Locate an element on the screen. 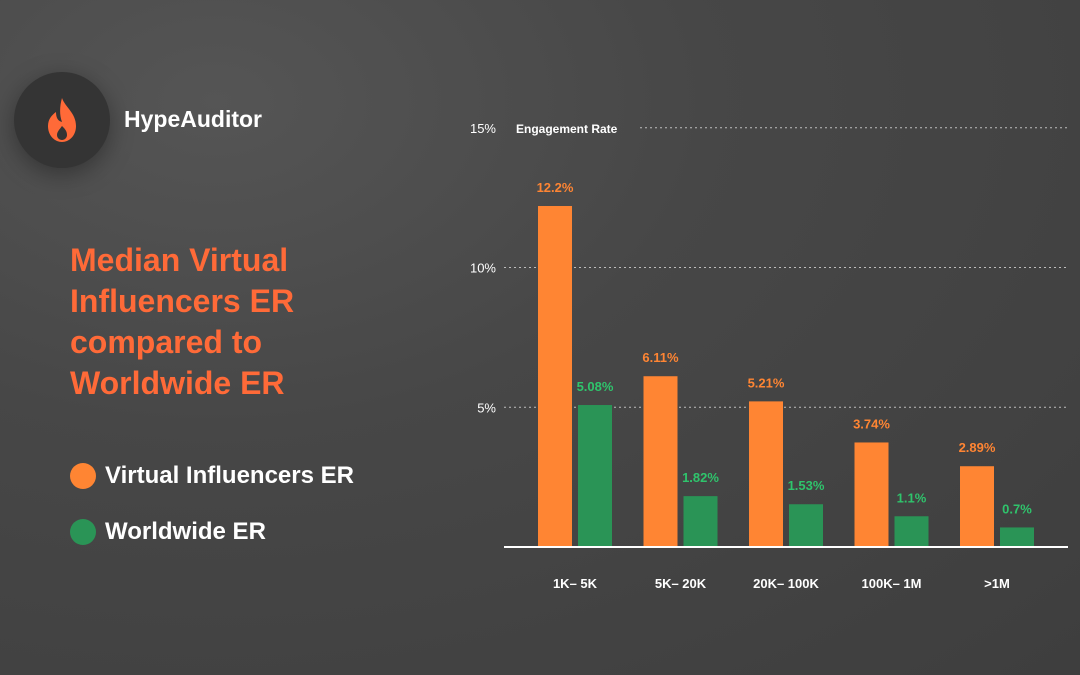 Image resolution: width=1080 pixels, height=675 pixels. data-label: 0.7% is located at coordinates (1017, 508).